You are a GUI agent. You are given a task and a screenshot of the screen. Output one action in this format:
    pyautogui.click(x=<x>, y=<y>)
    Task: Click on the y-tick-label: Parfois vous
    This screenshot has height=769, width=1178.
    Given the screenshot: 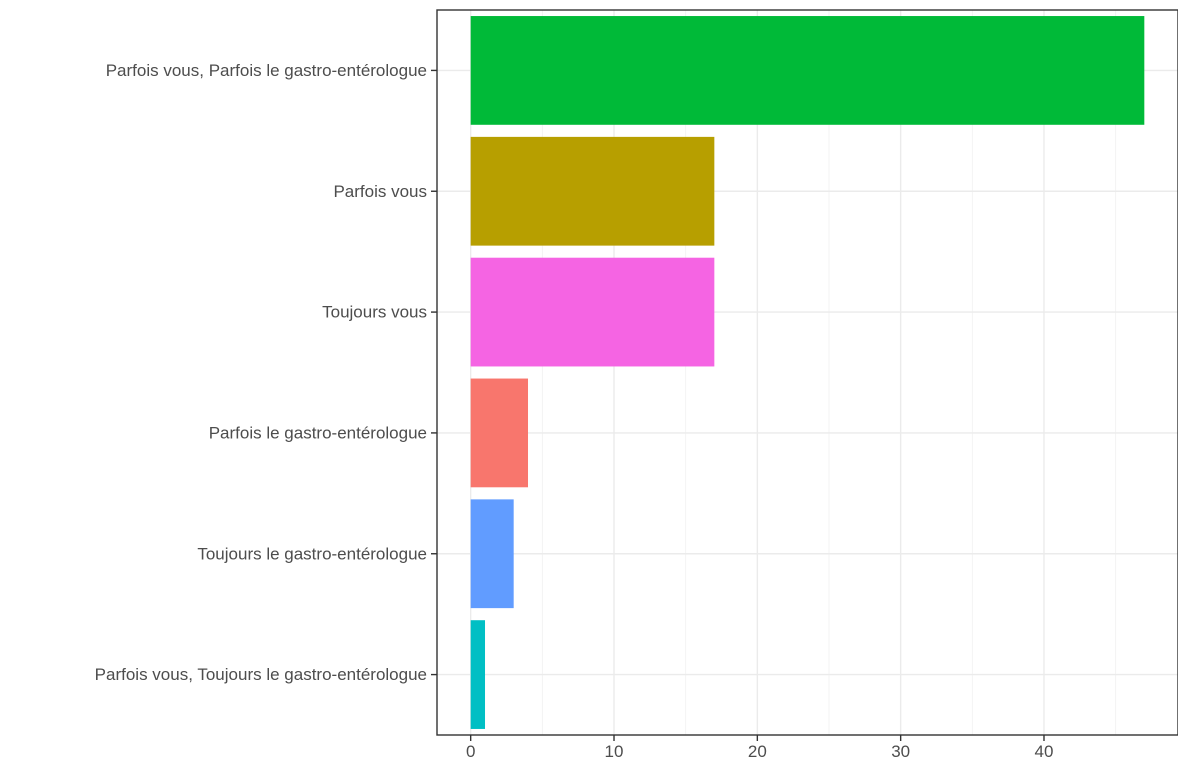 What is the action you would take?
    pyautogui.click(x=380, y=191)
    